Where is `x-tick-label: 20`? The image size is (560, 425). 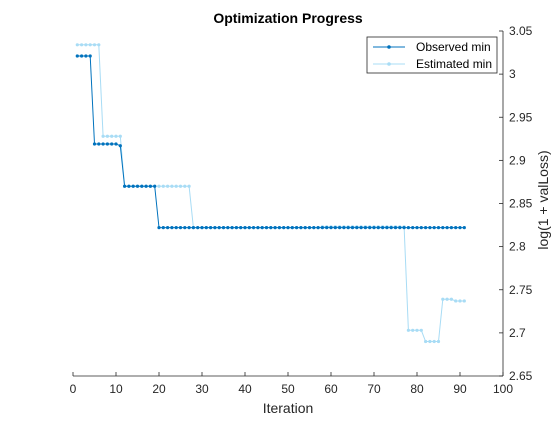 x-tick-label: 20 is located at coordinates (159, 389).